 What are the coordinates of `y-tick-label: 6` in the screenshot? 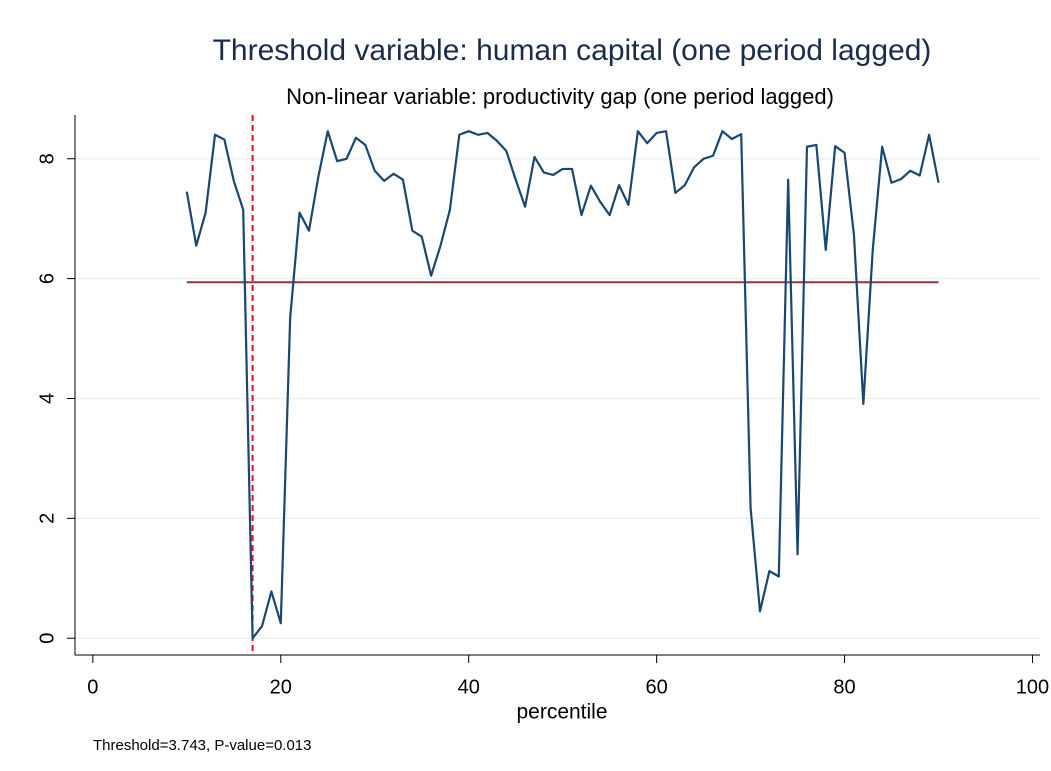 It's located at (47, 278).